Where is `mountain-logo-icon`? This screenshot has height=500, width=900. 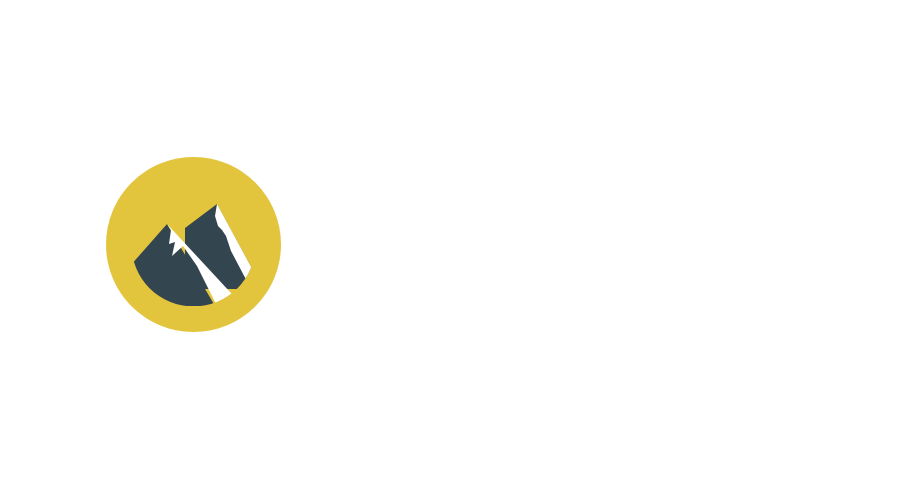 mountain-logo-icon is located at coordinates (193, 244).